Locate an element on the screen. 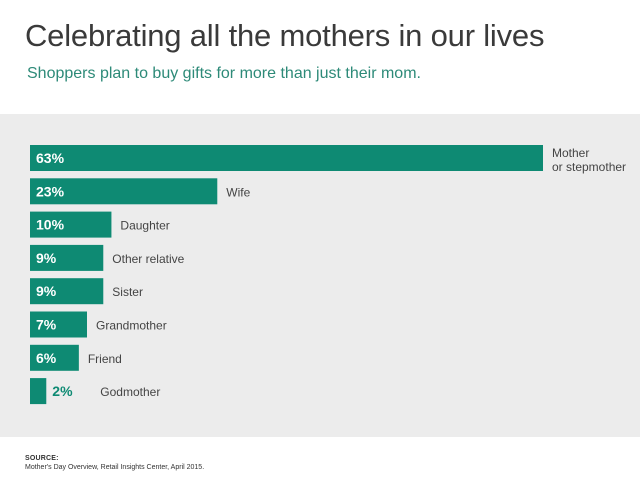 The width and height of the screenshot is (640, 479). bar-category-label: Godmother is located at coordinates (130, 392).